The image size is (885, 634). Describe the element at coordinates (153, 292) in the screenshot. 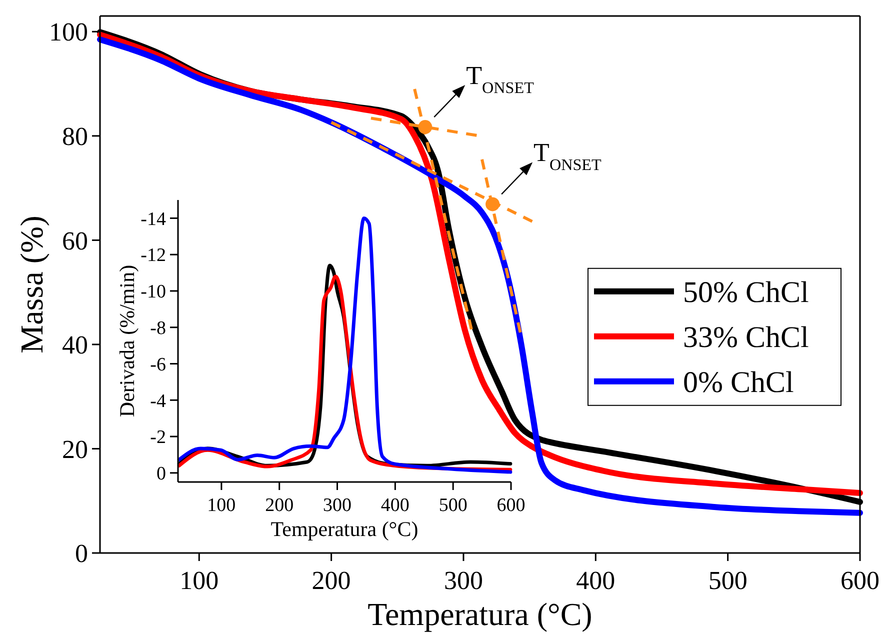

I see `y-tick-label: -10` at that location.